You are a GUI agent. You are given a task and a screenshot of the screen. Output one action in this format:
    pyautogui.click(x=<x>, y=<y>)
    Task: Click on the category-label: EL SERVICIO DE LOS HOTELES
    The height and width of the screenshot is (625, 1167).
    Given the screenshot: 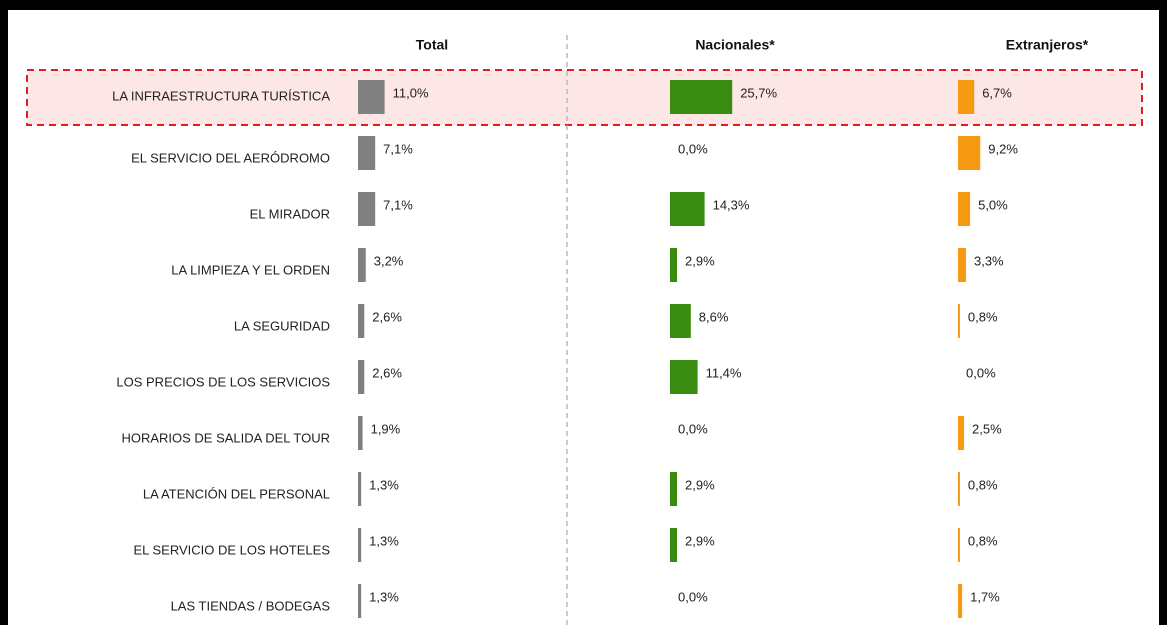 What is the action you would take?
    pyautogui.click(x=231, y=549)
    